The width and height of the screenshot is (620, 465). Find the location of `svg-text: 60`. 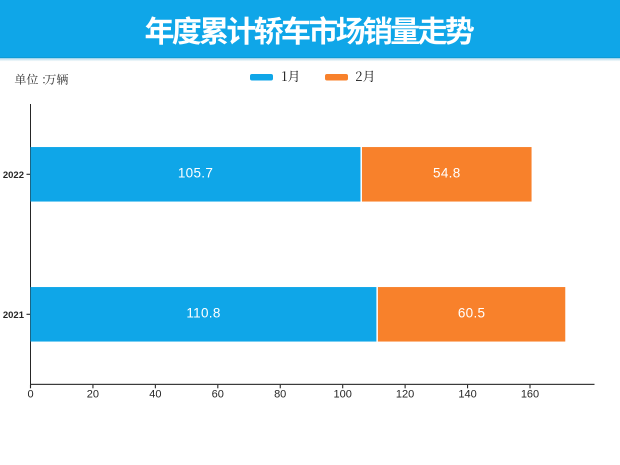

svg-text: 60 is located at coordinates (218, 395).